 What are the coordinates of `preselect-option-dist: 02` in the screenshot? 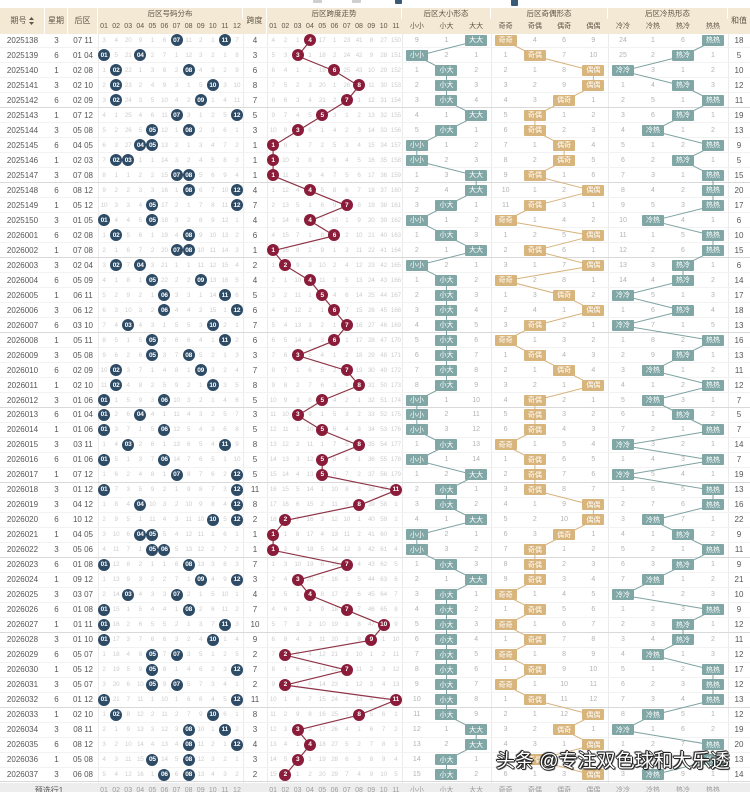 It's located at (116, 787).